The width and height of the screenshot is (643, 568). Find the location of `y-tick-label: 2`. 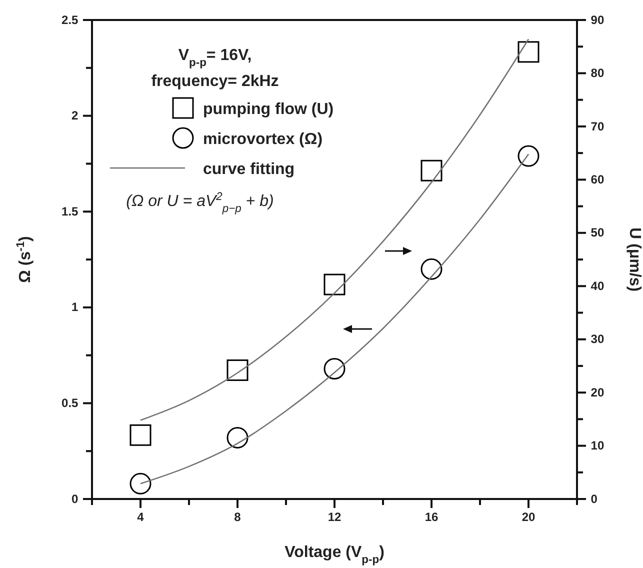

y-tick-label: 2 is located at coordinates (75, 115).